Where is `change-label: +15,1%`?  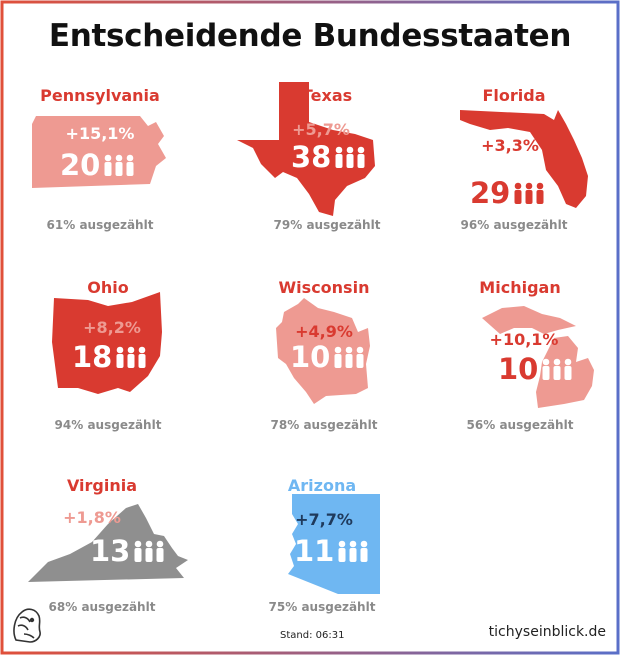
change-label: +15,1% is located at coordinates (100, 133).